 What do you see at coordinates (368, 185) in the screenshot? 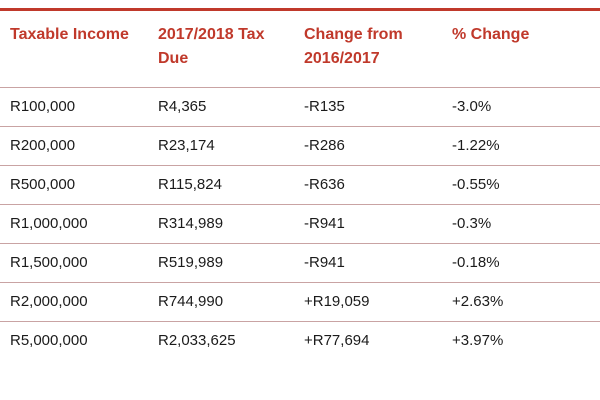
I see `cell-change: -R636` at bounding box center [368, 185].